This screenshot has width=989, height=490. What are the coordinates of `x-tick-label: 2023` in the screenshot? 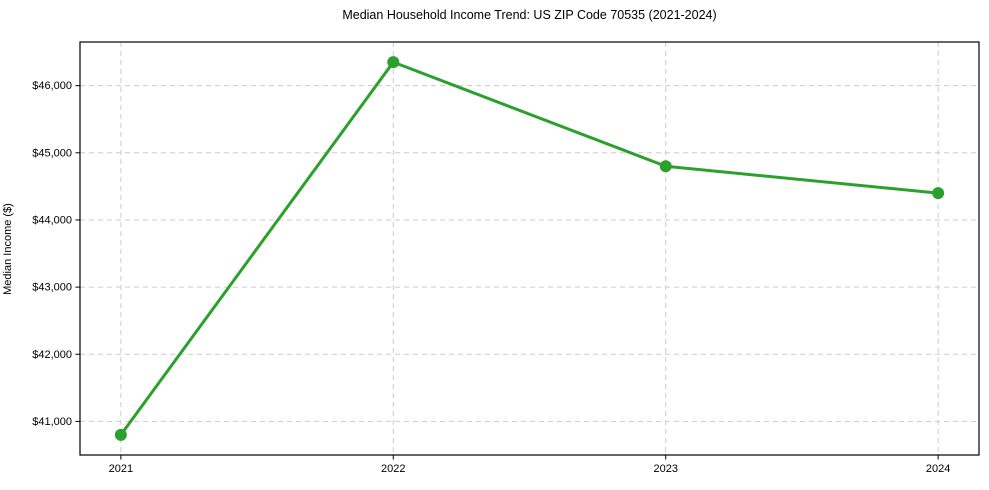 It's located at (665, 469).